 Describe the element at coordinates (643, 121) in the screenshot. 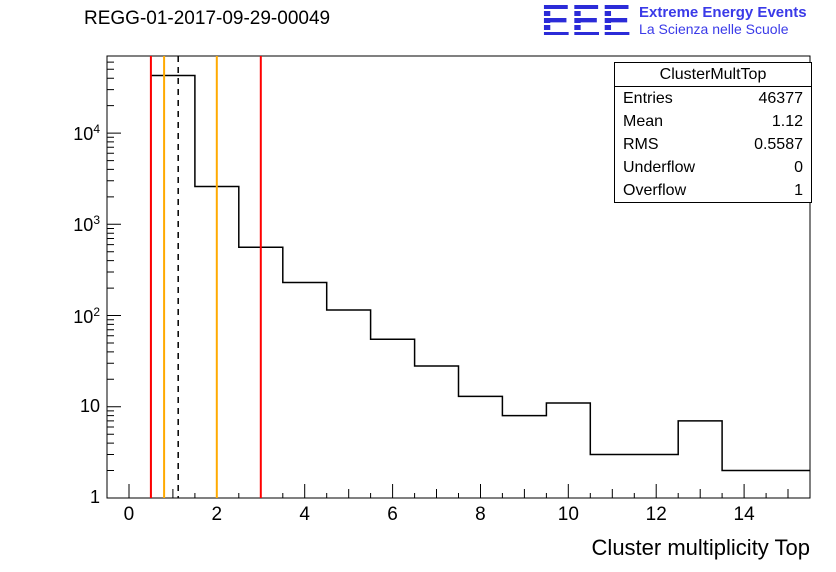

I see `stats-label: Mean` at that location.